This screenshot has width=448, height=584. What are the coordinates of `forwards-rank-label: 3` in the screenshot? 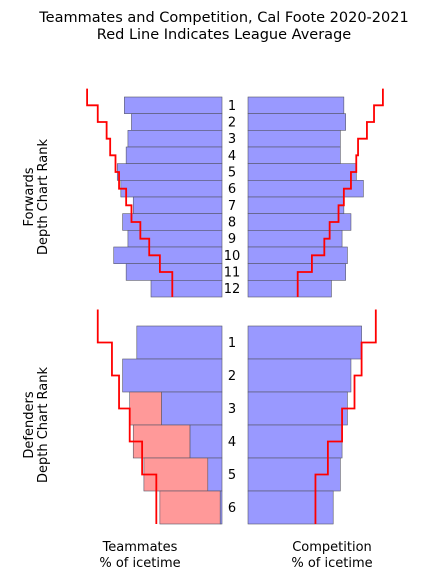 It's located at (232, 139).